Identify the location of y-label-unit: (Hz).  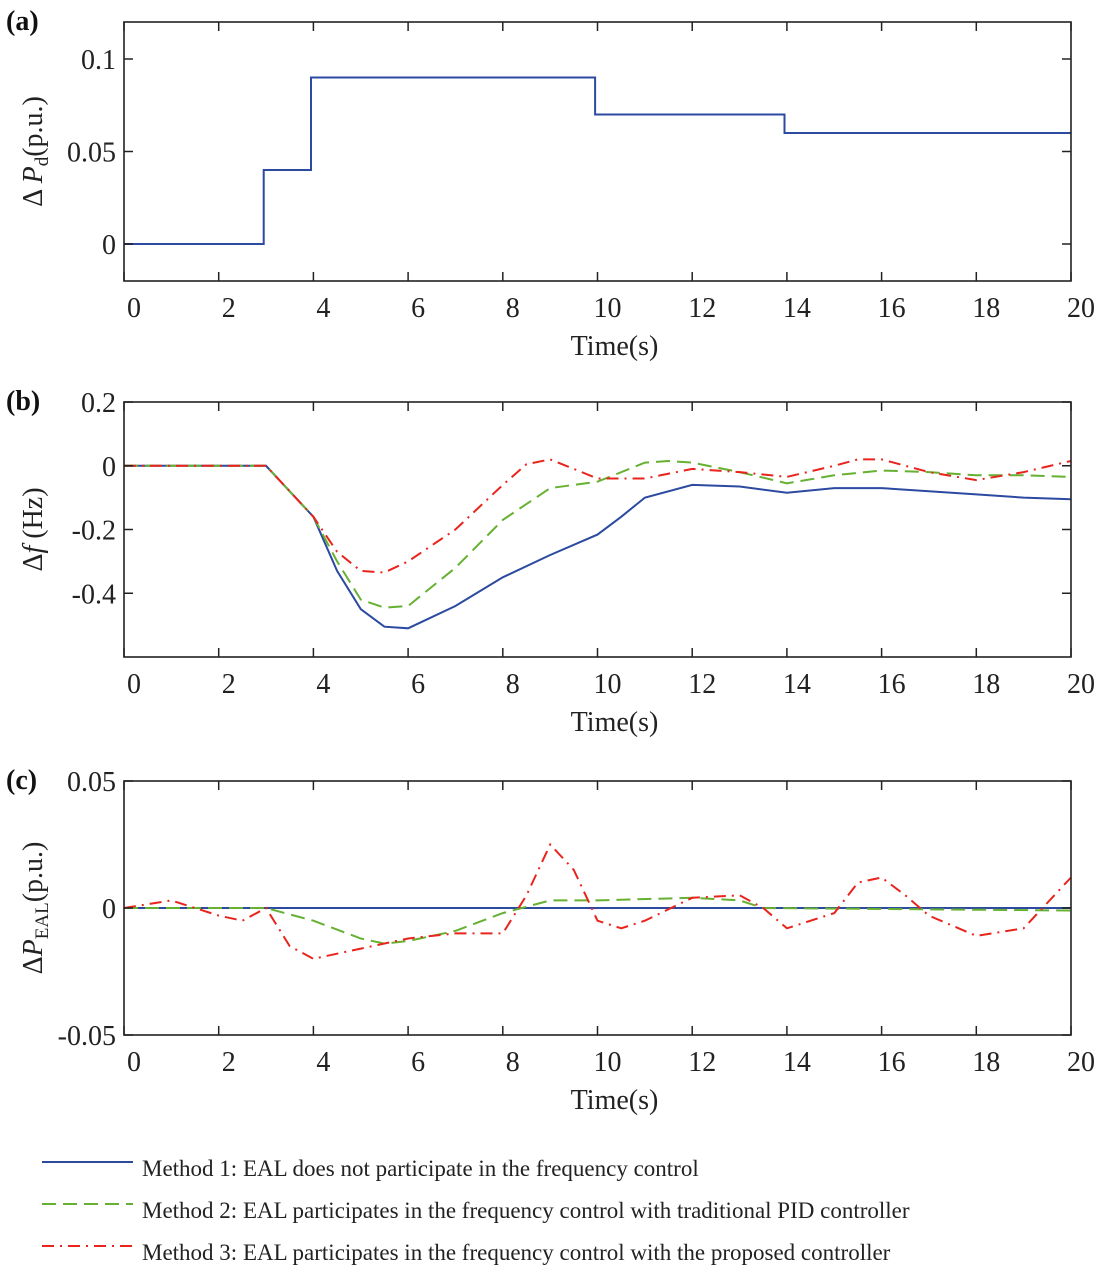
(33, 516).